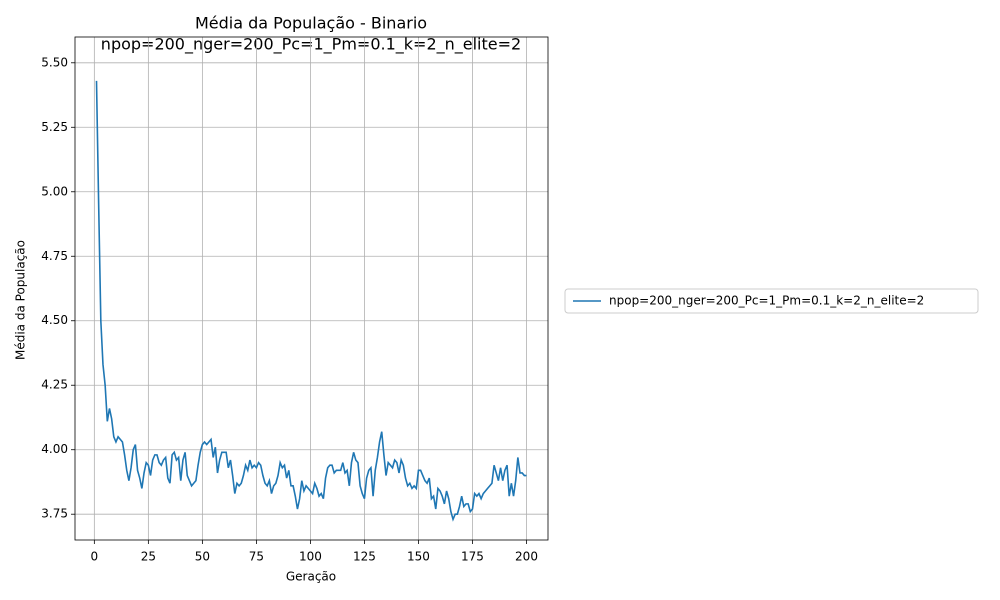 The width and height of the screenshot is (1000, 600). Describe the element at coordinates (311, 577) in the screenshot. I see `x-axis-label: Geração` at that location.